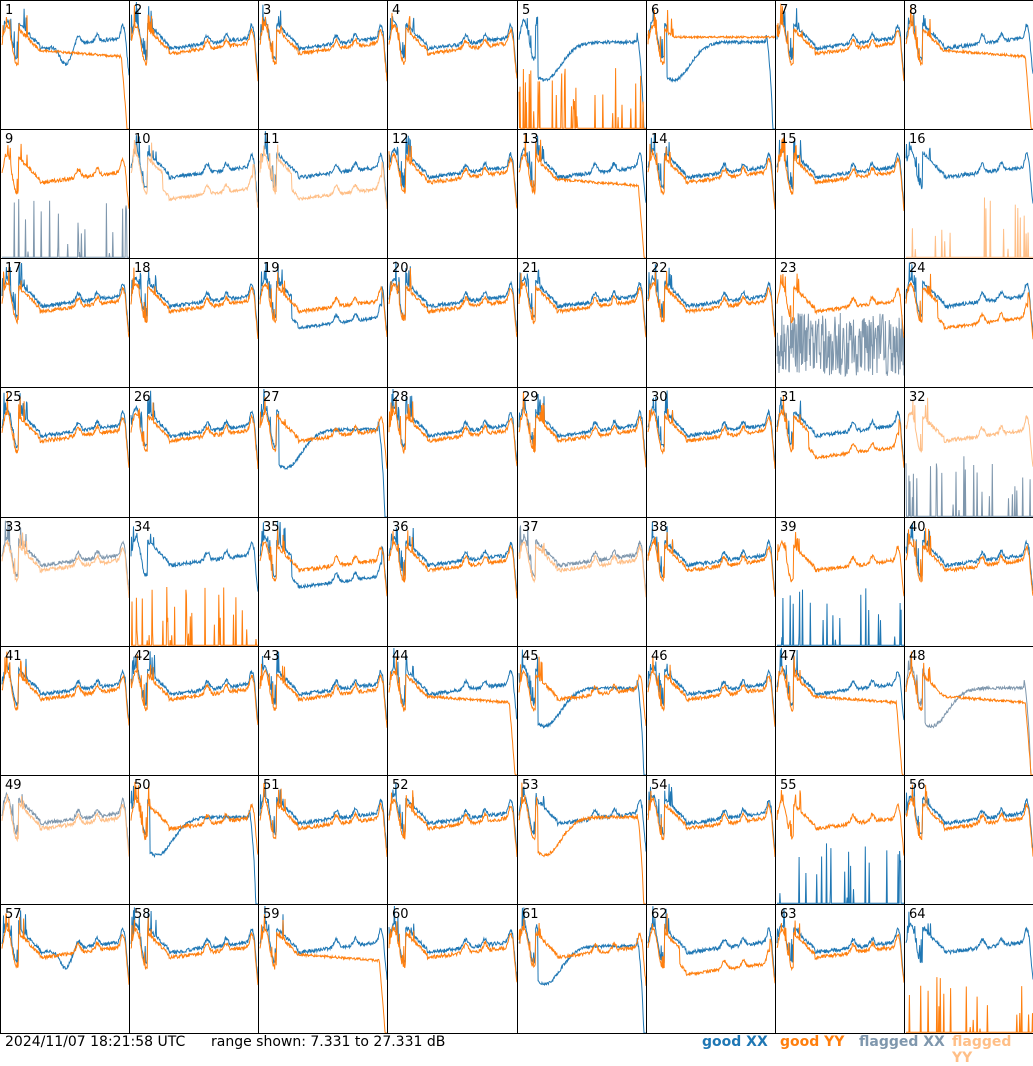 The image size is (1033, 1066). Describe the element at coordinates (659, 656) in the screenshot. I see `panel-label: 46` at that location.